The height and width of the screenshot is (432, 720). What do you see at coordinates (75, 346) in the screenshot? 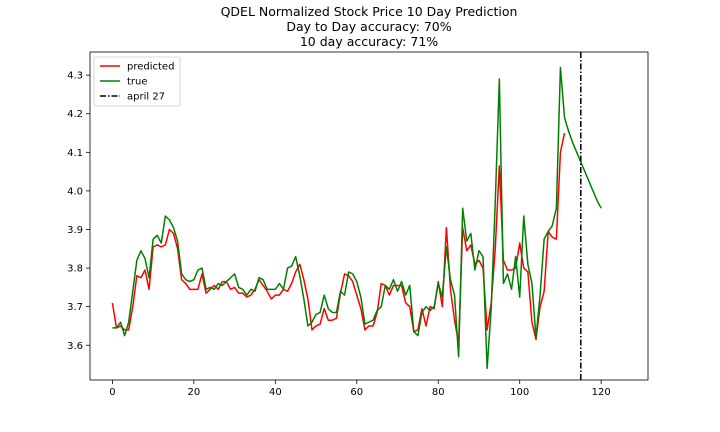
I see `y-tick-label-3.6: 3.6` at bounding box center [75, 346].